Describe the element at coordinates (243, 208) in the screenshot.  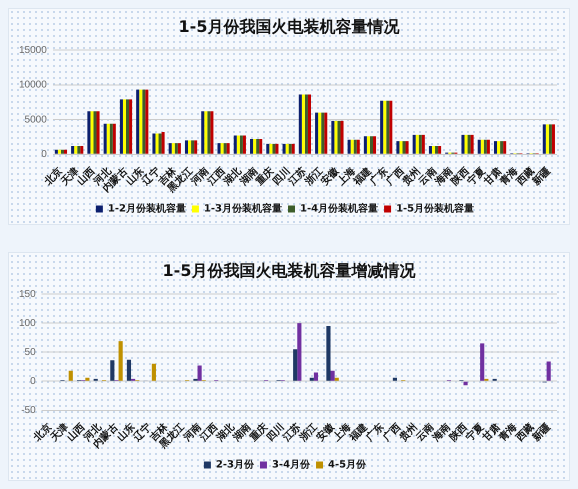
I see `legend-label: 1-3月份装机容量` at that location.